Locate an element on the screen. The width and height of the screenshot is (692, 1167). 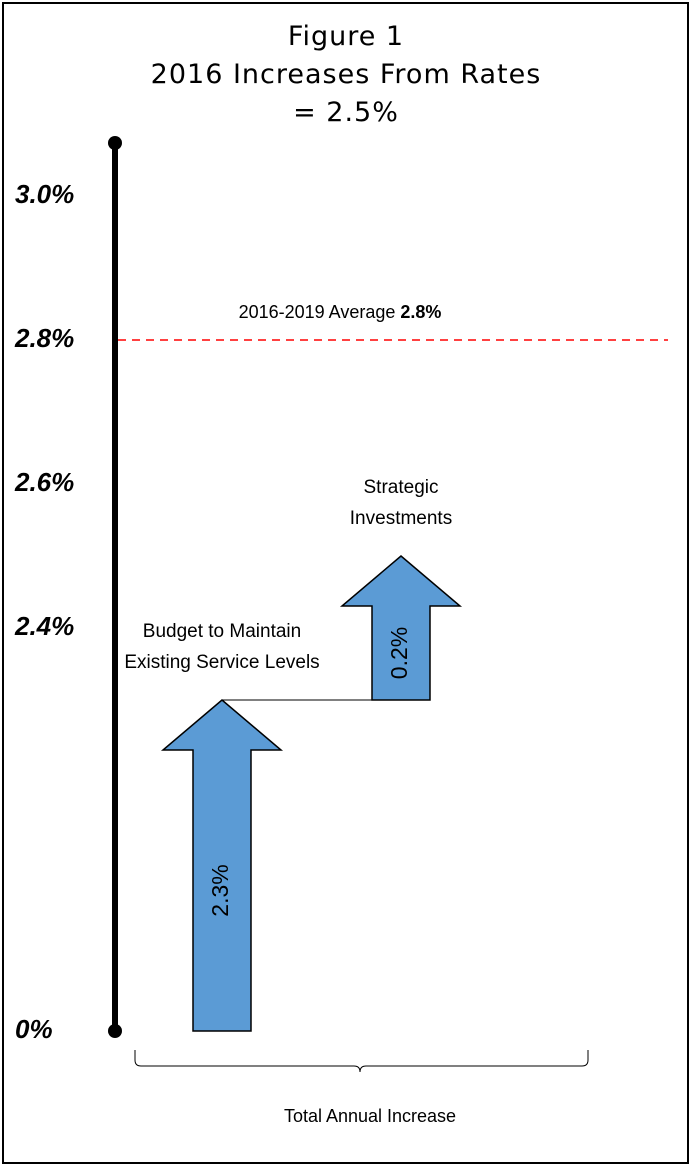
reference-value: 2.8% is located at coordinates (420, 312).